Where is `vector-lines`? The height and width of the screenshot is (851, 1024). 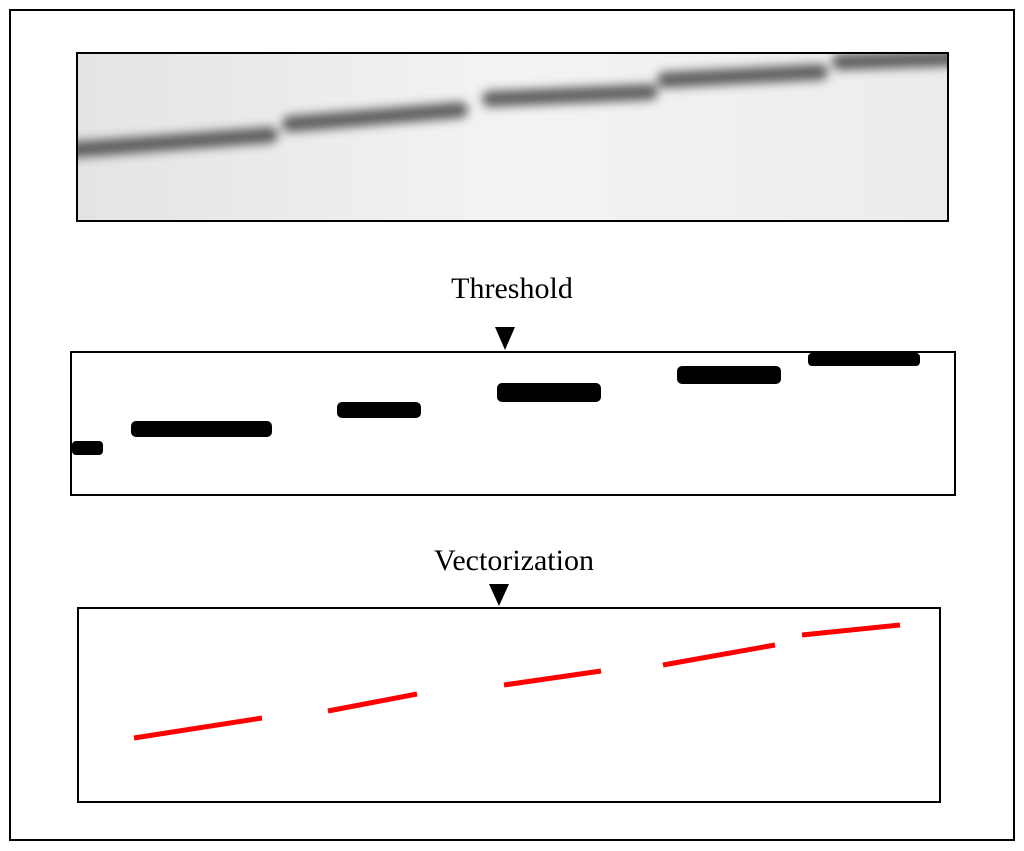 vector-lines is located at coordinates (517, 681).